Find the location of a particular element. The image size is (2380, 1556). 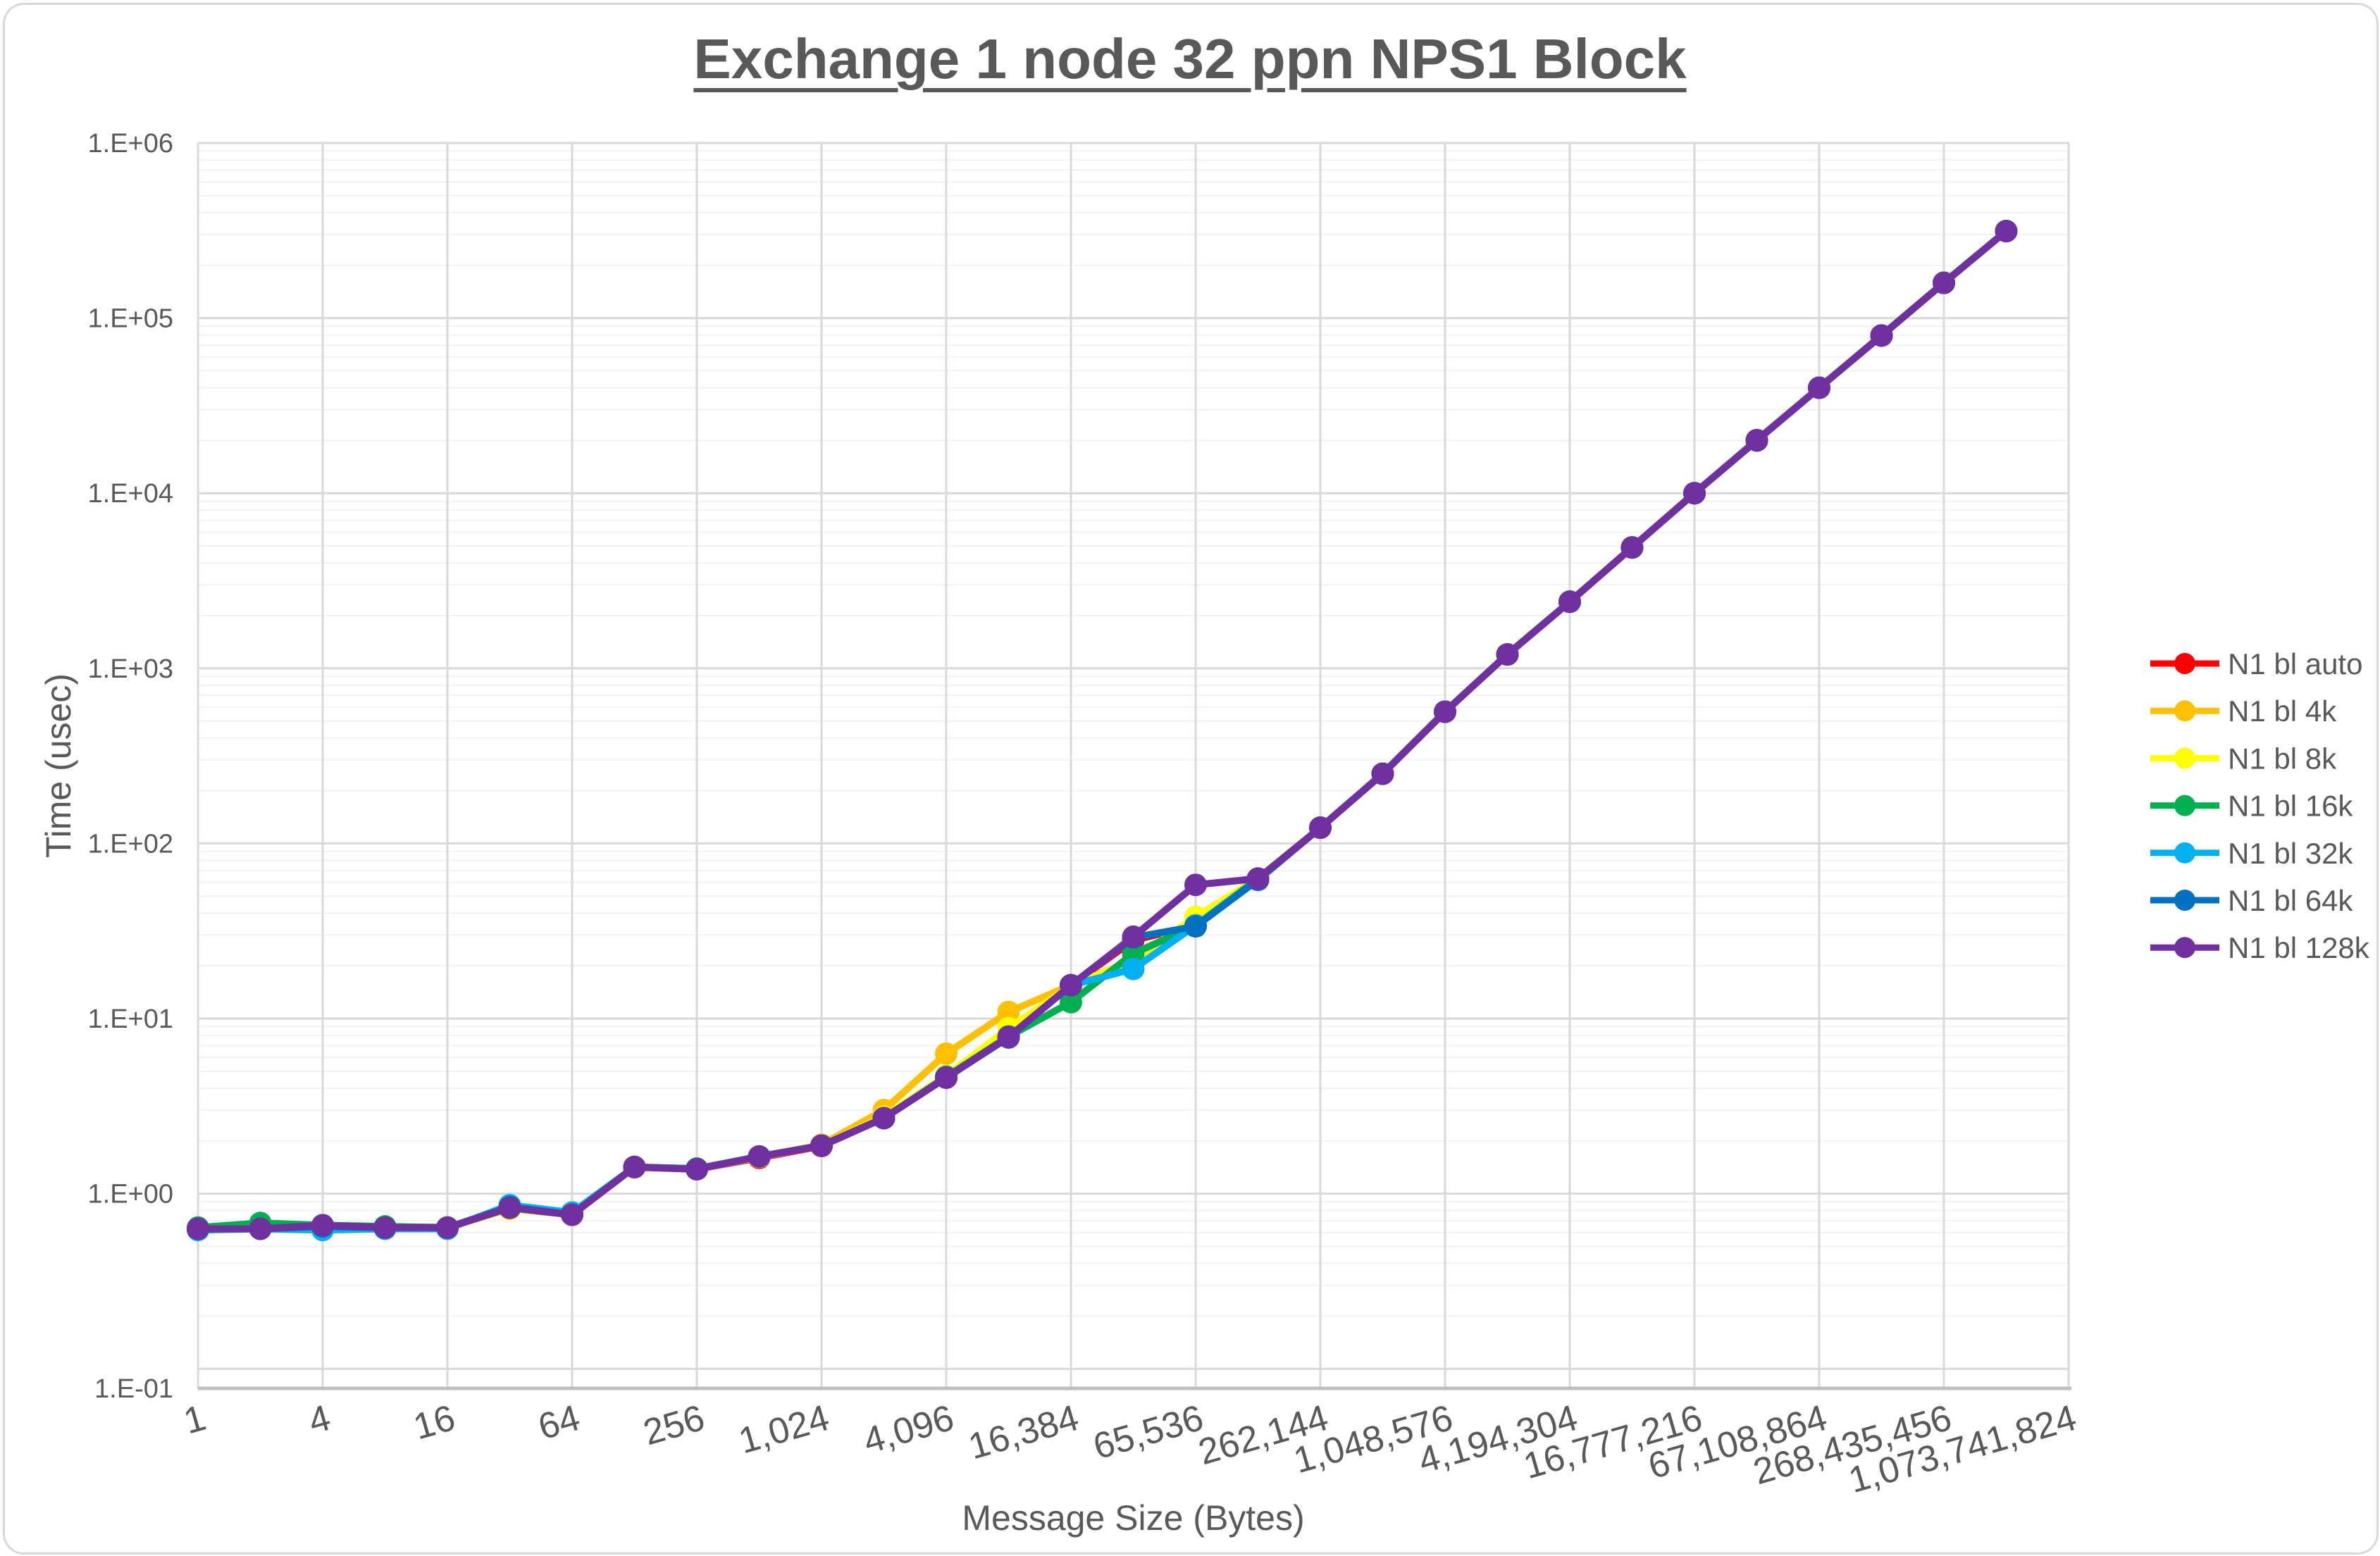

y-tick-label: 1.E+05 is located at coordinates (131, 319).